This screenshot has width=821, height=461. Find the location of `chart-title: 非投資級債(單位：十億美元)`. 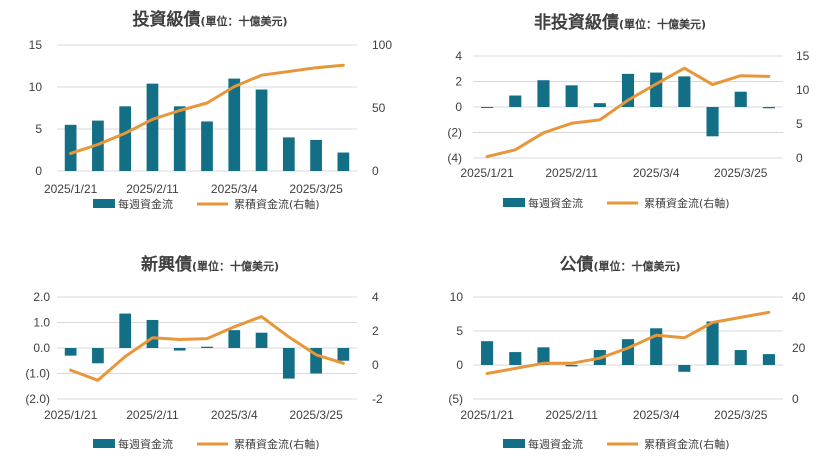

chart-title: 非投資級債(單位：十億美元) is located at coordinates (620, 22).